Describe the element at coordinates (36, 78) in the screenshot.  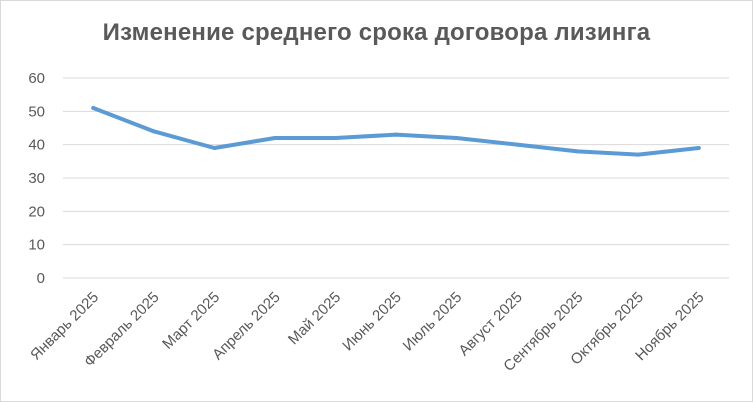
I see `y-tick-label: 60` at that location.